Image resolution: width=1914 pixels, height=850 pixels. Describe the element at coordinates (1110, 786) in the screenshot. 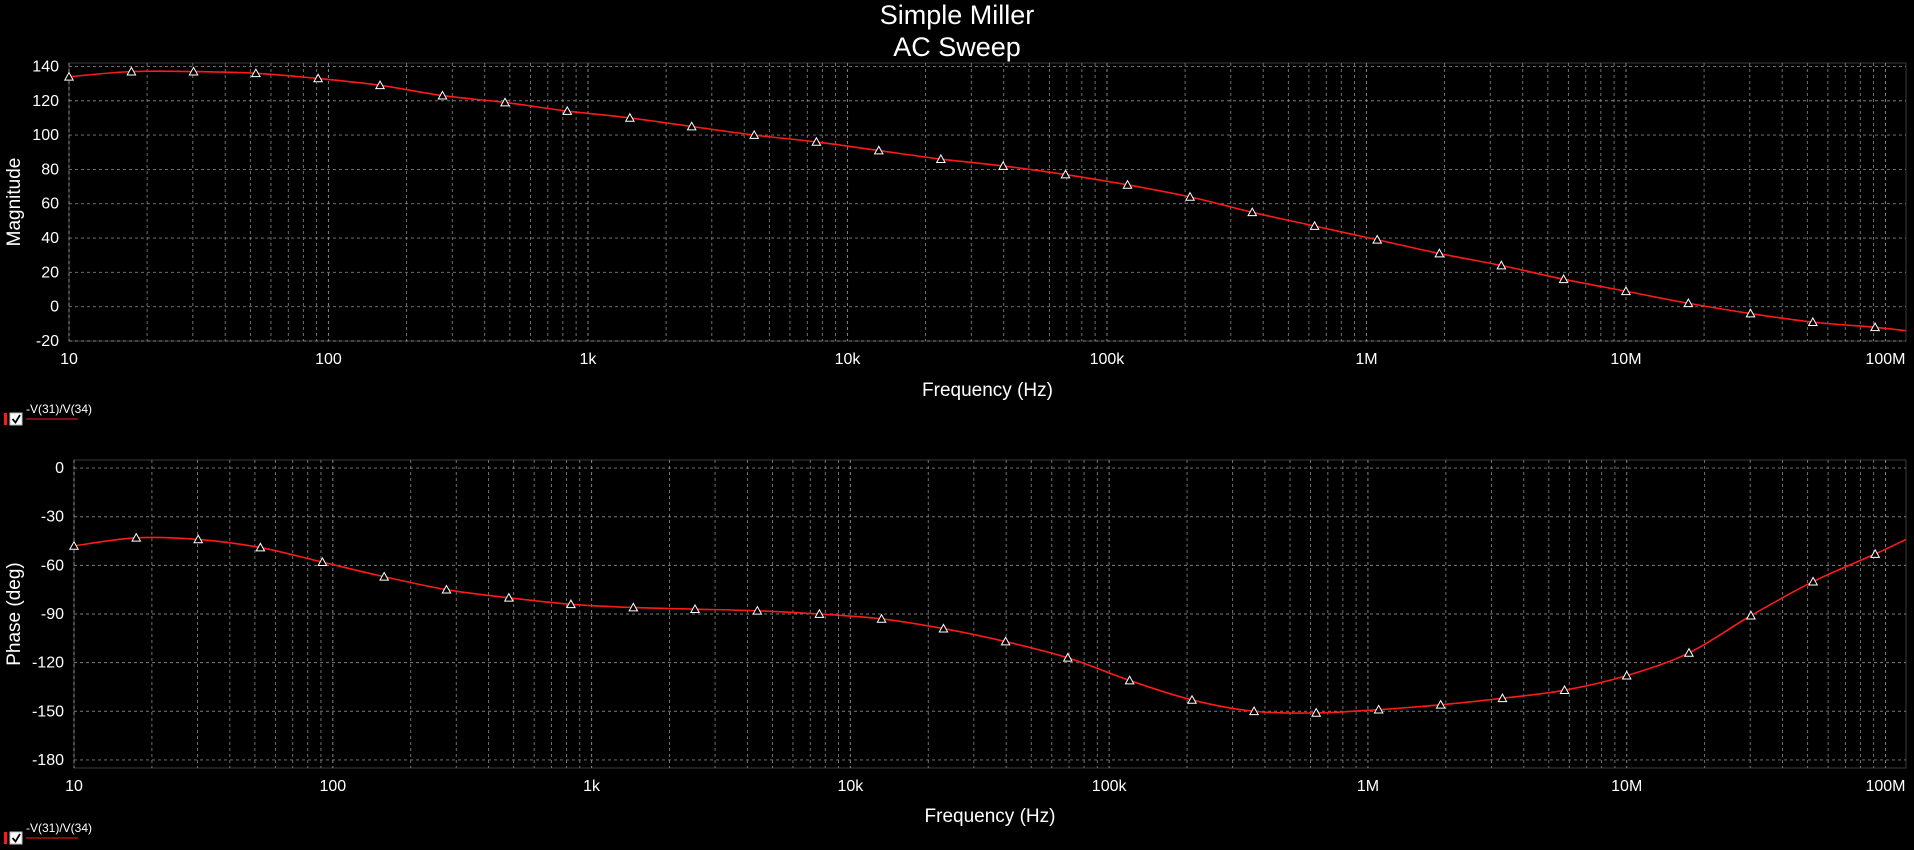

I see `phase-x-tick-label: 100k` at that location.